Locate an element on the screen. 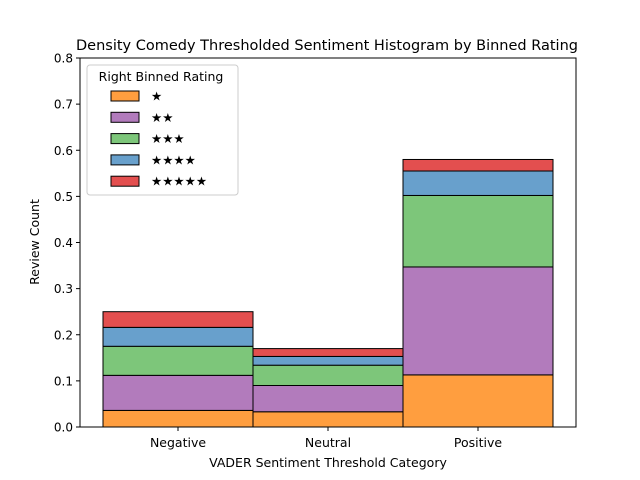  x-tick-label: Negative is located at coordinates (178, 442).